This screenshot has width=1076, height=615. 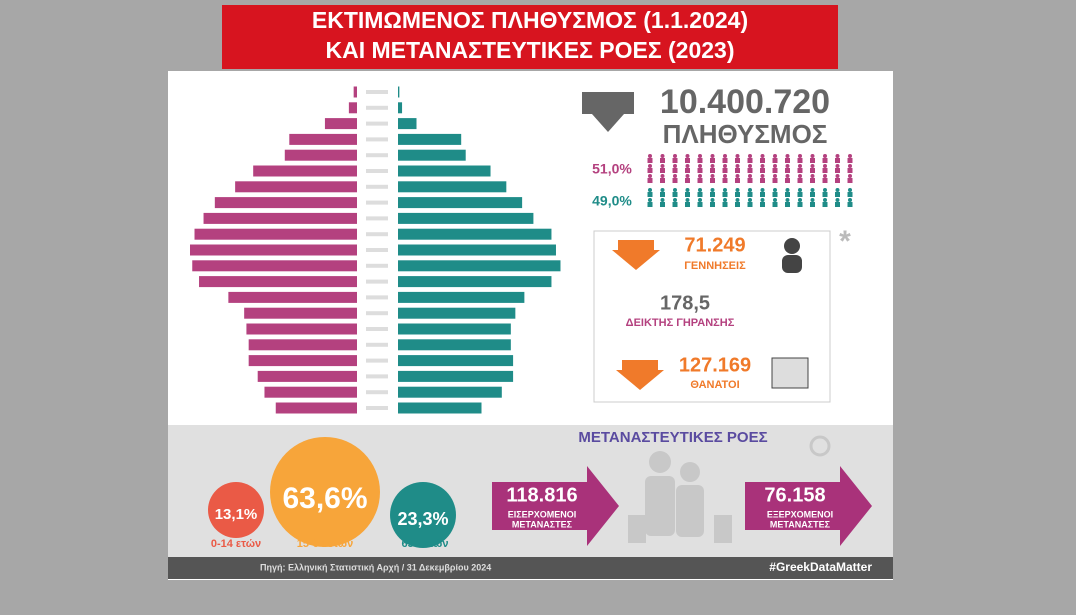 I want to click on age-circle, so click(x=423, y=515).